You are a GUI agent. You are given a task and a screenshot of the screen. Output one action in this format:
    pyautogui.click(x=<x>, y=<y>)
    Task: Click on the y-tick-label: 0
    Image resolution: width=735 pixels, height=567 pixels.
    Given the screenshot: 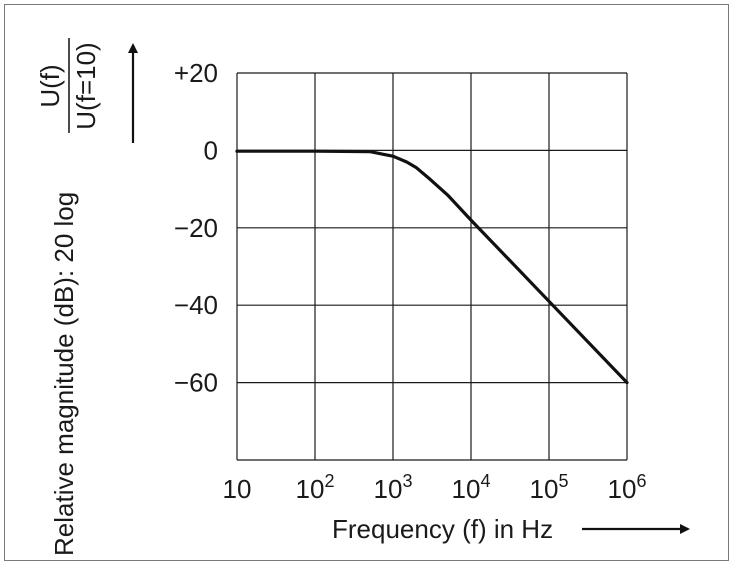 What is the action you would take?
    pyautogui.click(x=211, y=150)
    